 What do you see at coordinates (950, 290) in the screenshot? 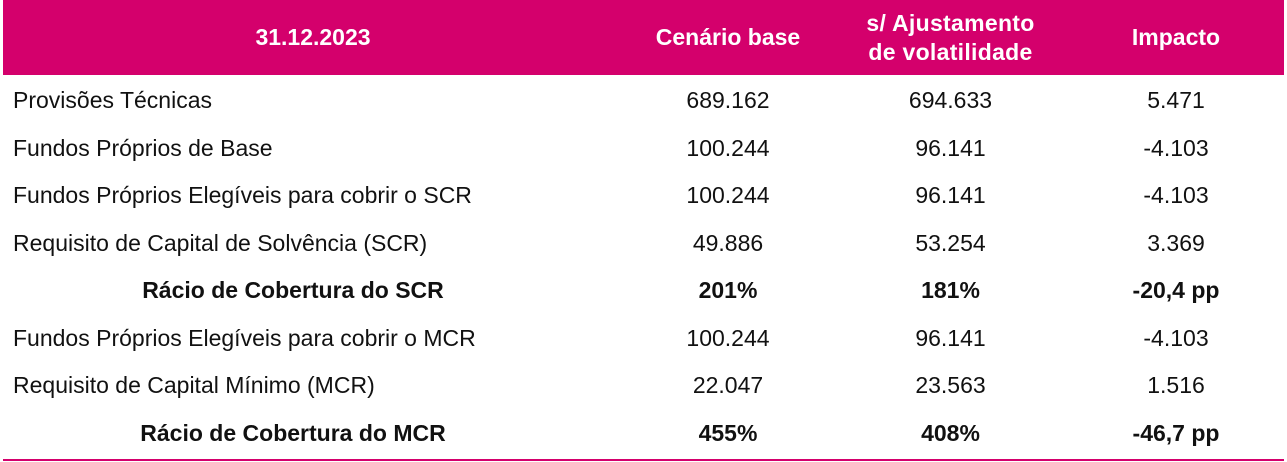
I see `row-vol-value: 181%` at bounding box center [950, 290].